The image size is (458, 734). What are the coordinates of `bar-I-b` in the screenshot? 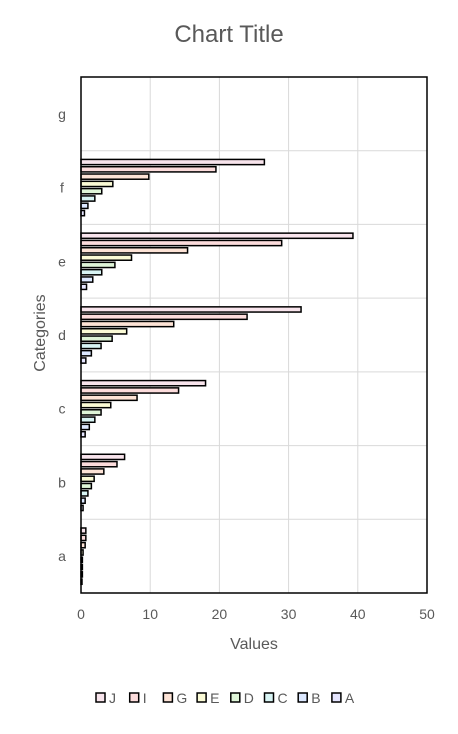 It's located at (99, 464).